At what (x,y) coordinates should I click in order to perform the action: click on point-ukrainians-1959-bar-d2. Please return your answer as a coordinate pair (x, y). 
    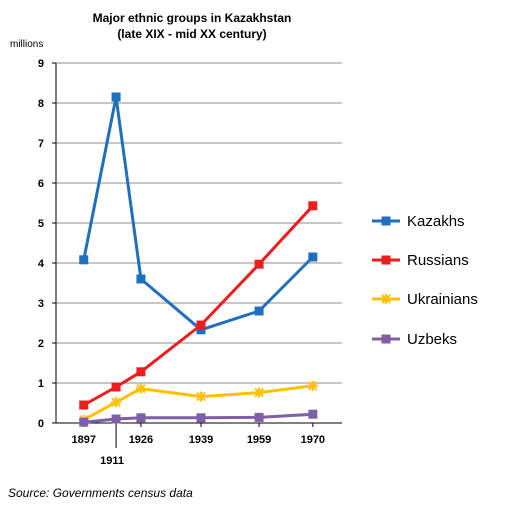
    Looking at the image, I should click on (259, 392).